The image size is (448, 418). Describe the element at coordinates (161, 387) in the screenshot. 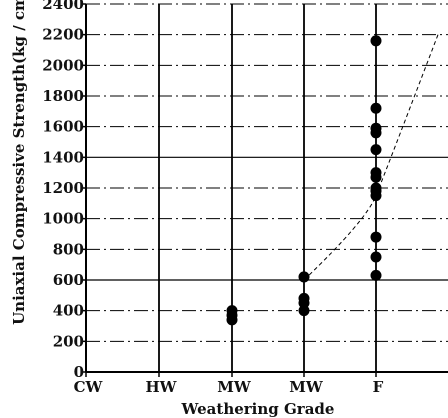

I see `x-tick-label: HW` at that location.